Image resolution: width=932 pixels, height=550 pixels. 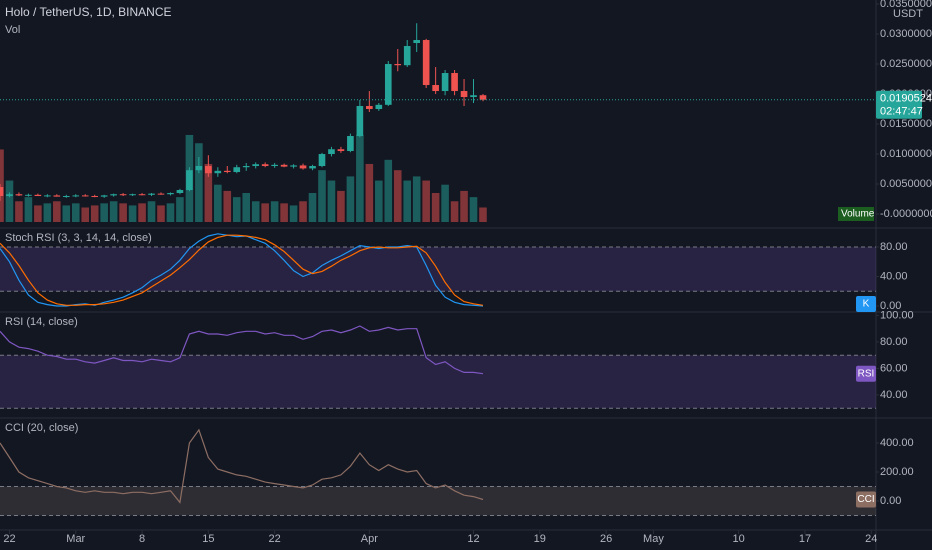 I want to click on y-tick-label: 400.00, so click(x=897, y=443).